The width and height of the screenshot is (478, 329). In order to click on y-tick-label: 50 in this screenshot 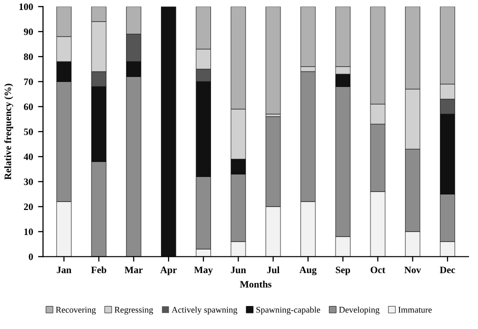, I will do `click(28, 132)`.